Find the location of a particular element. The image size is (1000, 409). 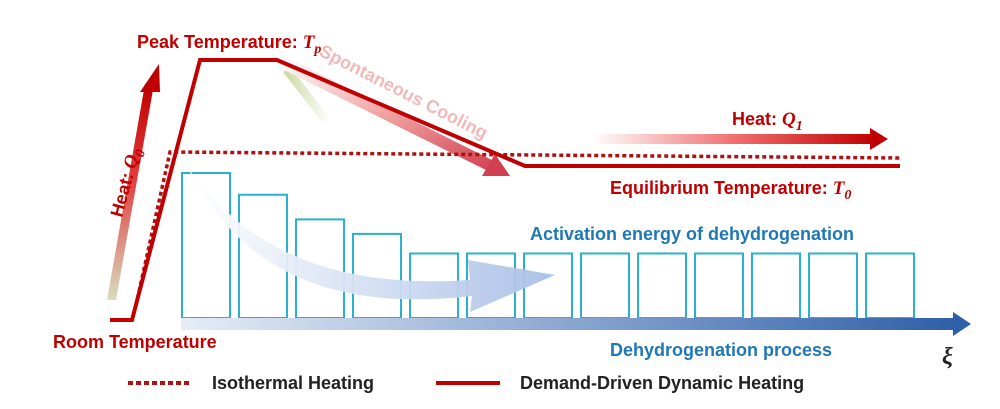

heat-q0-label: Heat: Q0 is located at coordinates (128, 183).